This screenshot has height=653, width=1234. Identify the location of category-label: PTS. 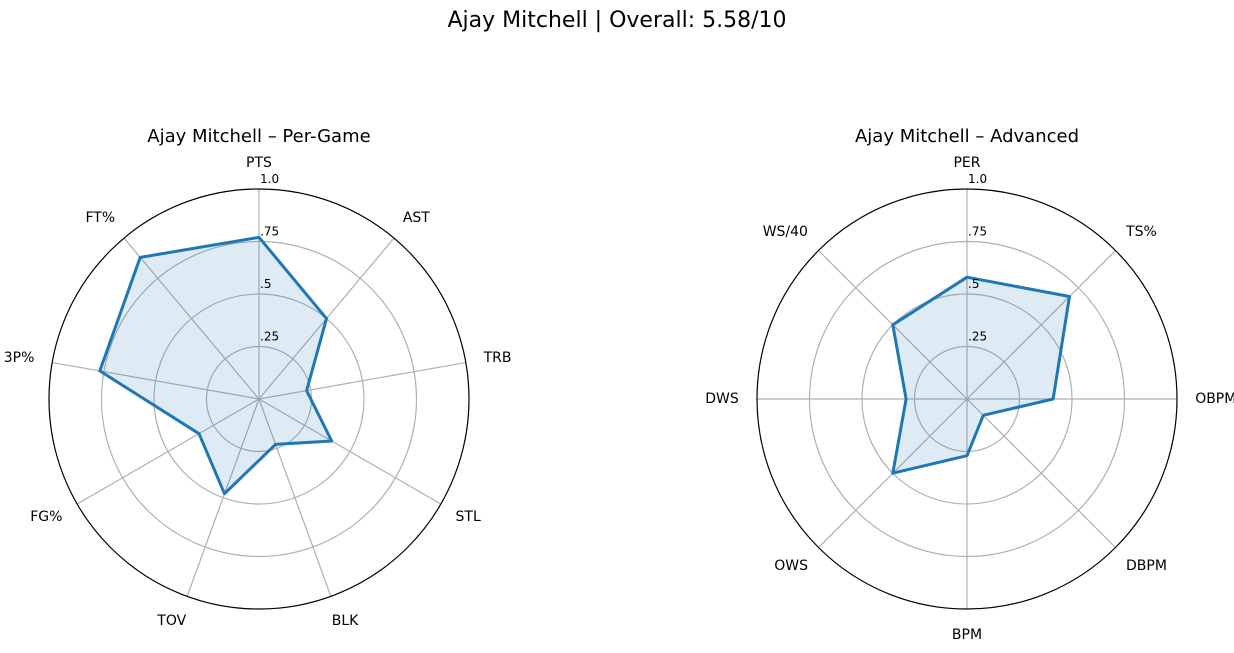
(259, 163).